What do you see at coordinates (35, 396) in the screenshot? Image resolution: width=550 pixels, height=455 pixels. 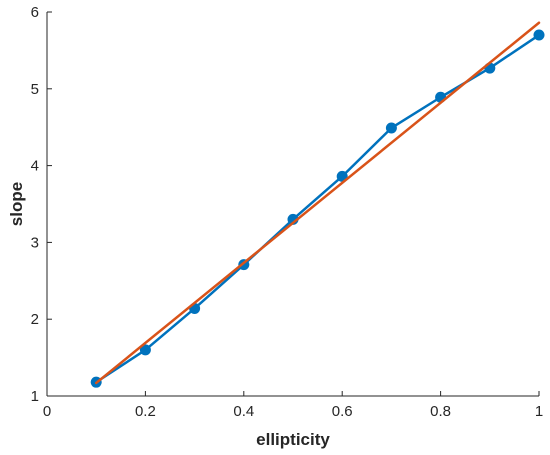 I see `y-tick-label: 1` at bounding box center [35, 396].